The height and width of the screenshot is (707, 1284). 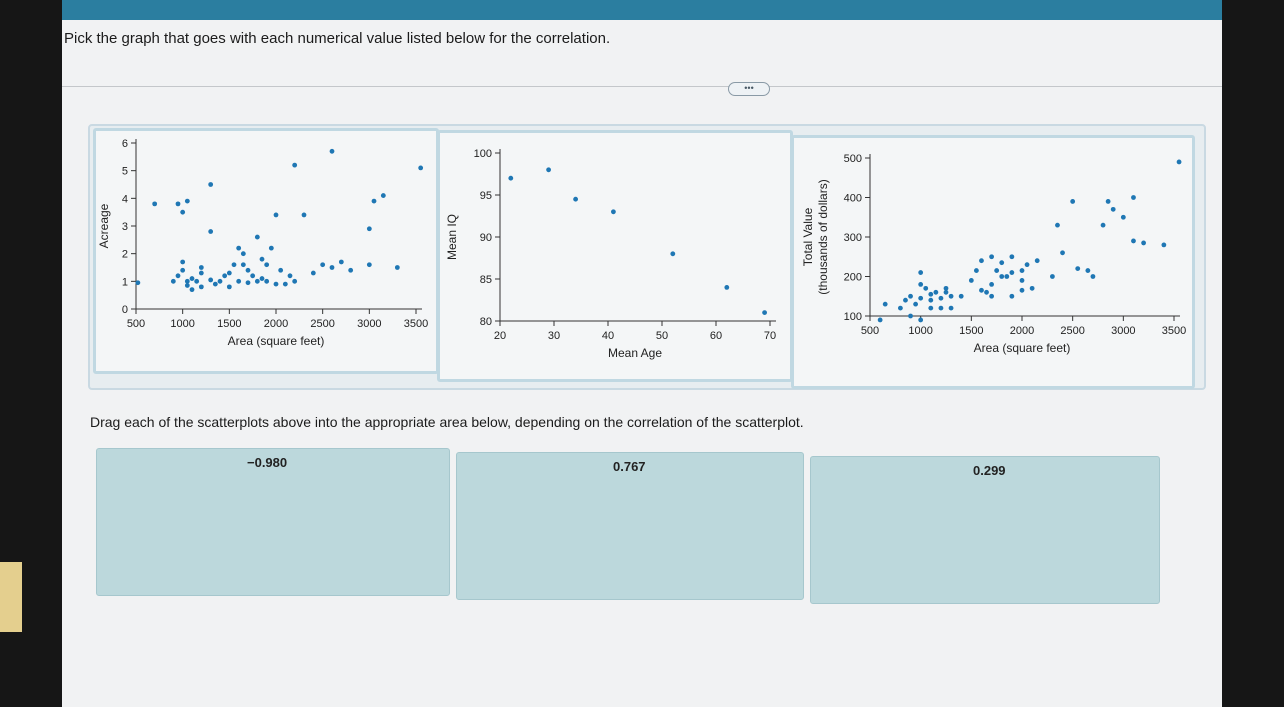 What do you see at coordinates (276, 324) in the screenshot?
I see `x-tick-label: 2000` at bounding box center [276, 324].